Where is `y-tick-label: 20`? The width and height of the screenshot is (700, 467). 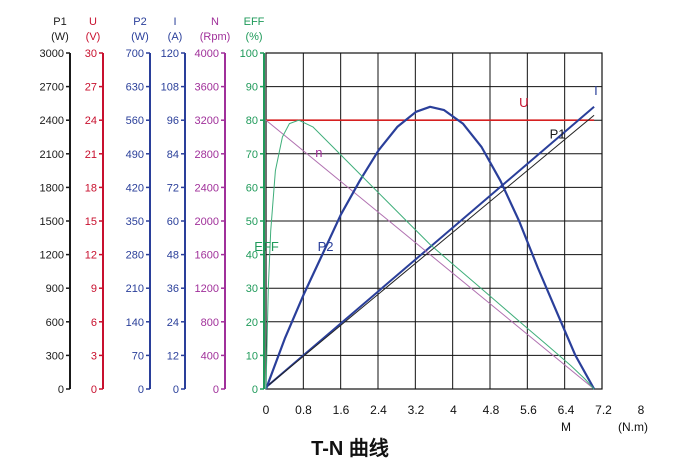
y-tick-label: 20 is located at coordinates (252, 323).